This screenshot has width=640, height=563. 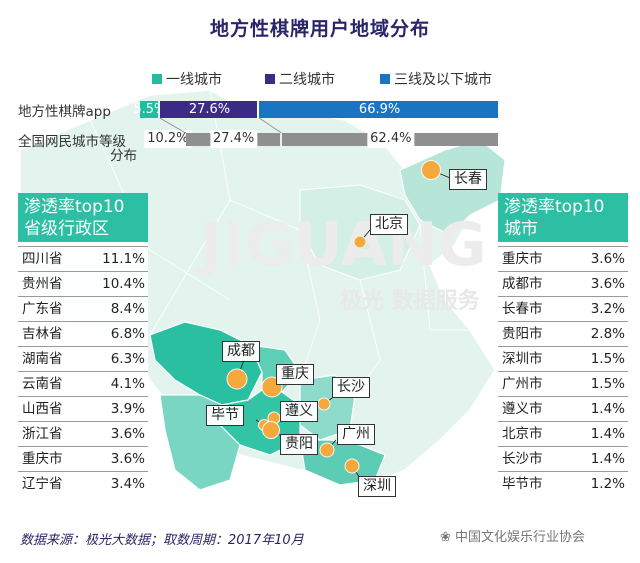 What do you see at coordinates (237, 379) in the screenshot?
I see `city-dot-chengdu` at bounding box center [237, 379].